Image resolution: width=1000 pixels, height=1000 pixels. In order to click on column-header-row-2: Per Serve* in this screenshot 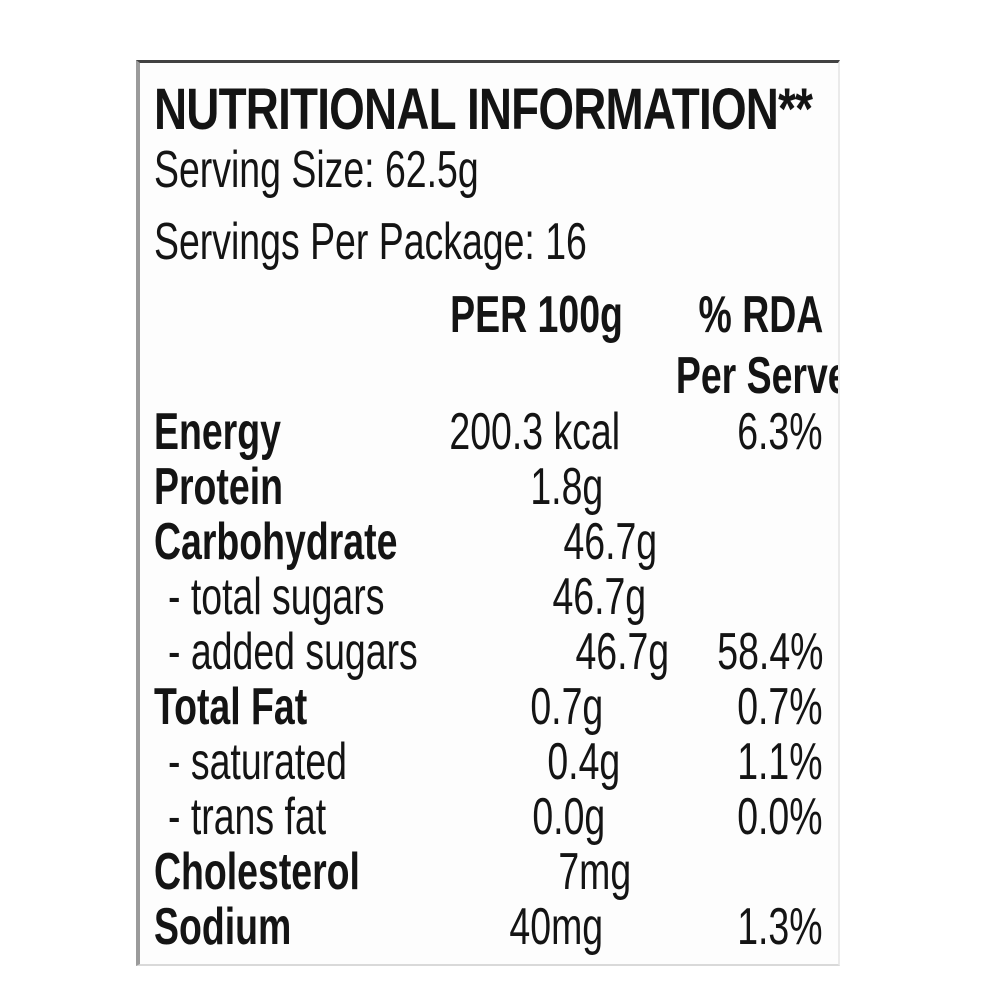, I will do `click(489, 376)`.